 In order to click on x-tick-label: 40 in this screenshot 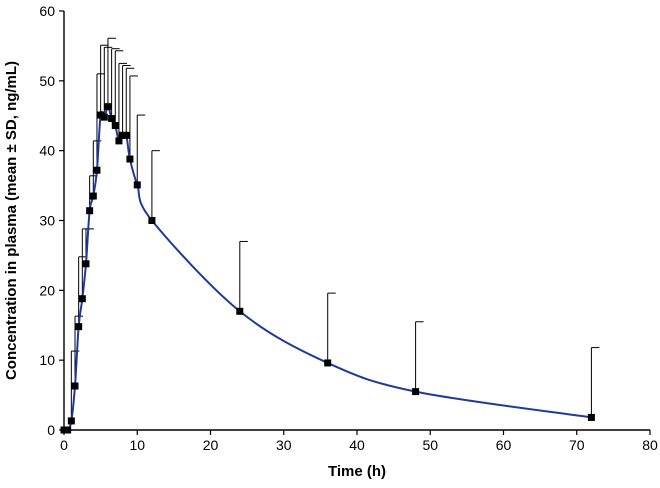, I will do `click(357, 445)`.